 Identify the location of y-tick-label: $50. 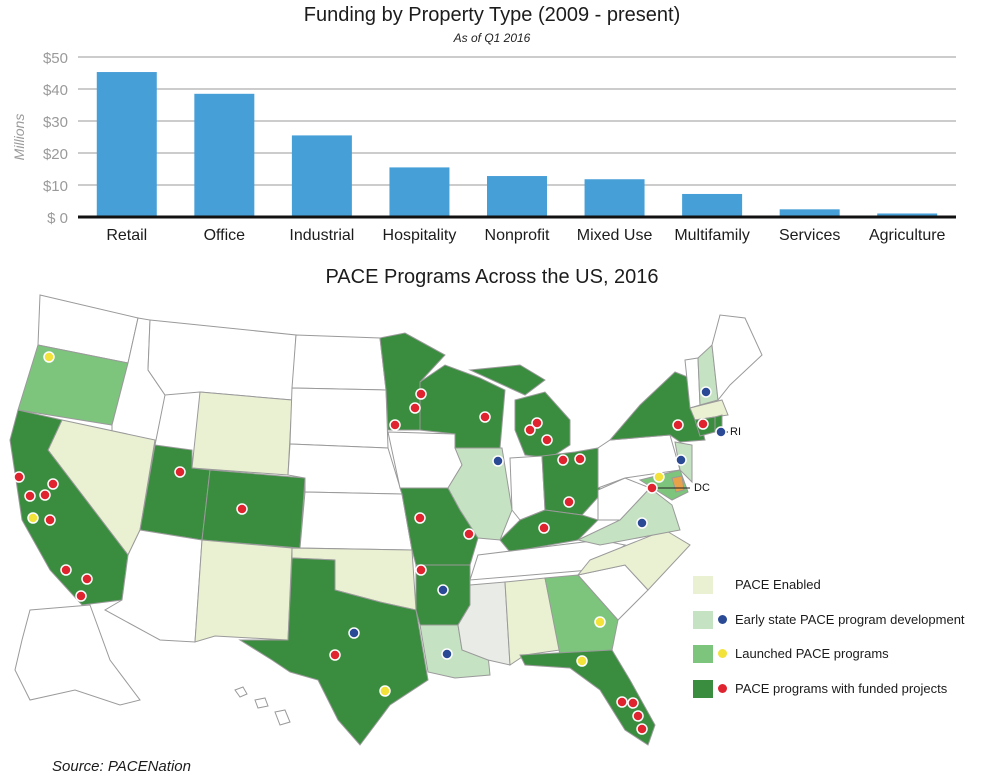
(55, 58).